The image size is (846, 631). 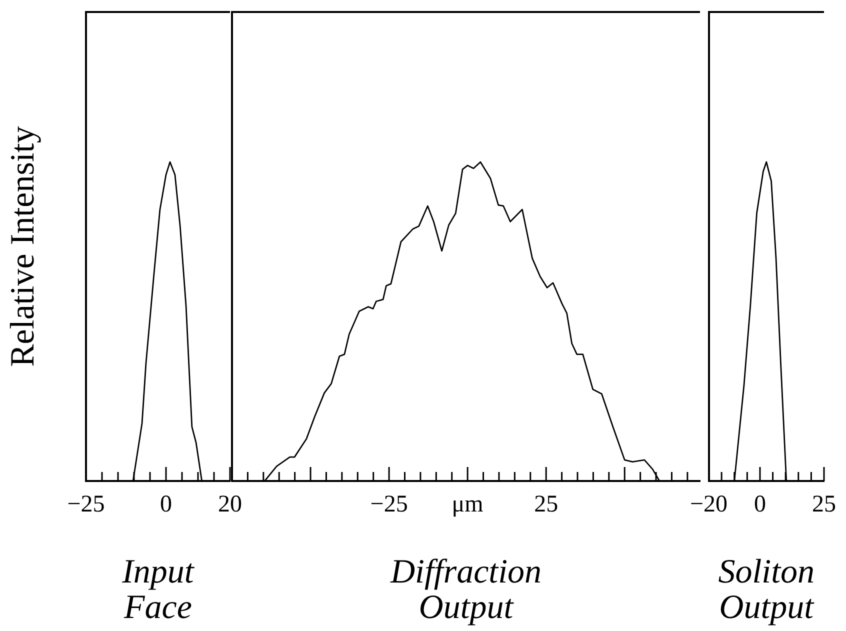 What do you see at coordinates (465, 589) in the screenshot?
I see `x-axis-title: Diffraction Output` at bounding box center [465, 589].